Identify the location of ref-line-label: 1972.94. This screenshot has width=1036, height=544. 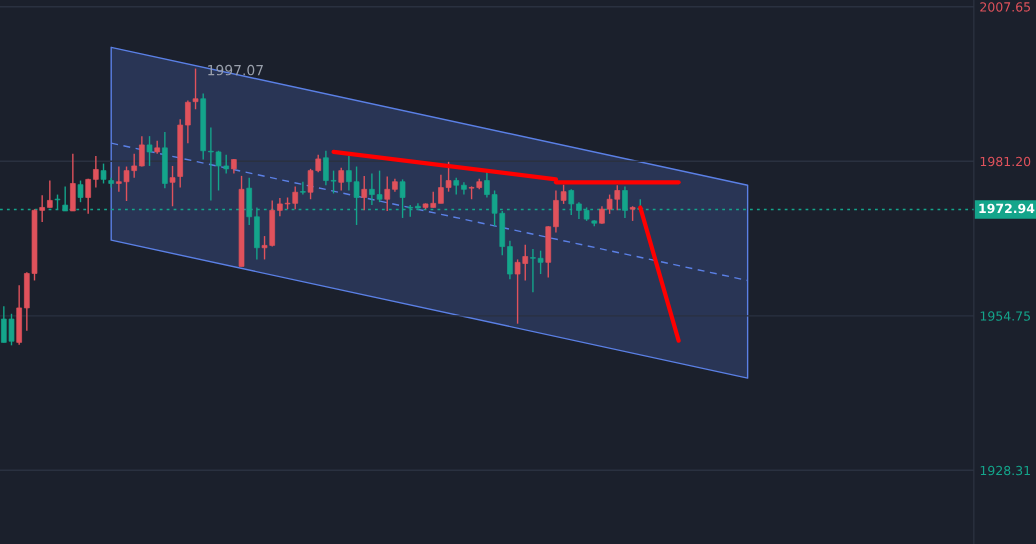
(1007, 208).